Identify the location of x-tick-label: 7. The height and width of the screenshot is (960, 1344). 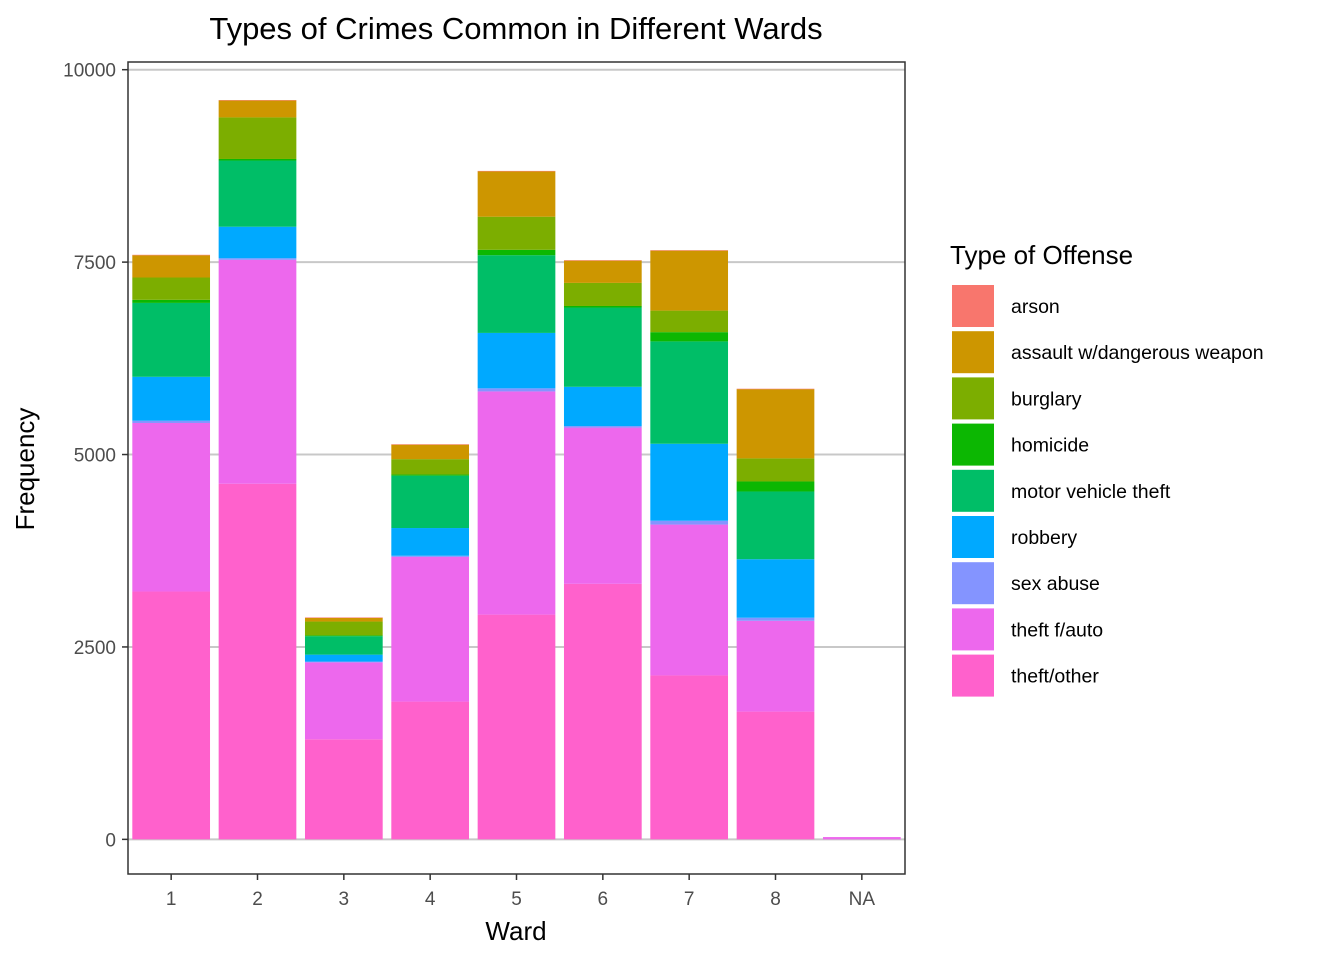
(689, 899).